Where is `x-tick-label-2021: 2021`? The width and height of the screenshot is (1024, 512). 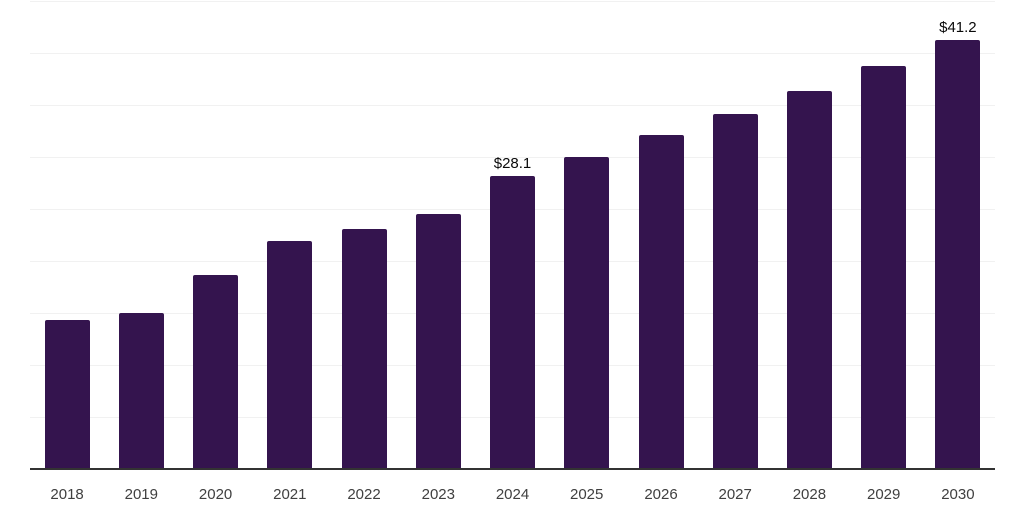
x-tick-label-2021: 2021 is located at coordinates (290, 494).